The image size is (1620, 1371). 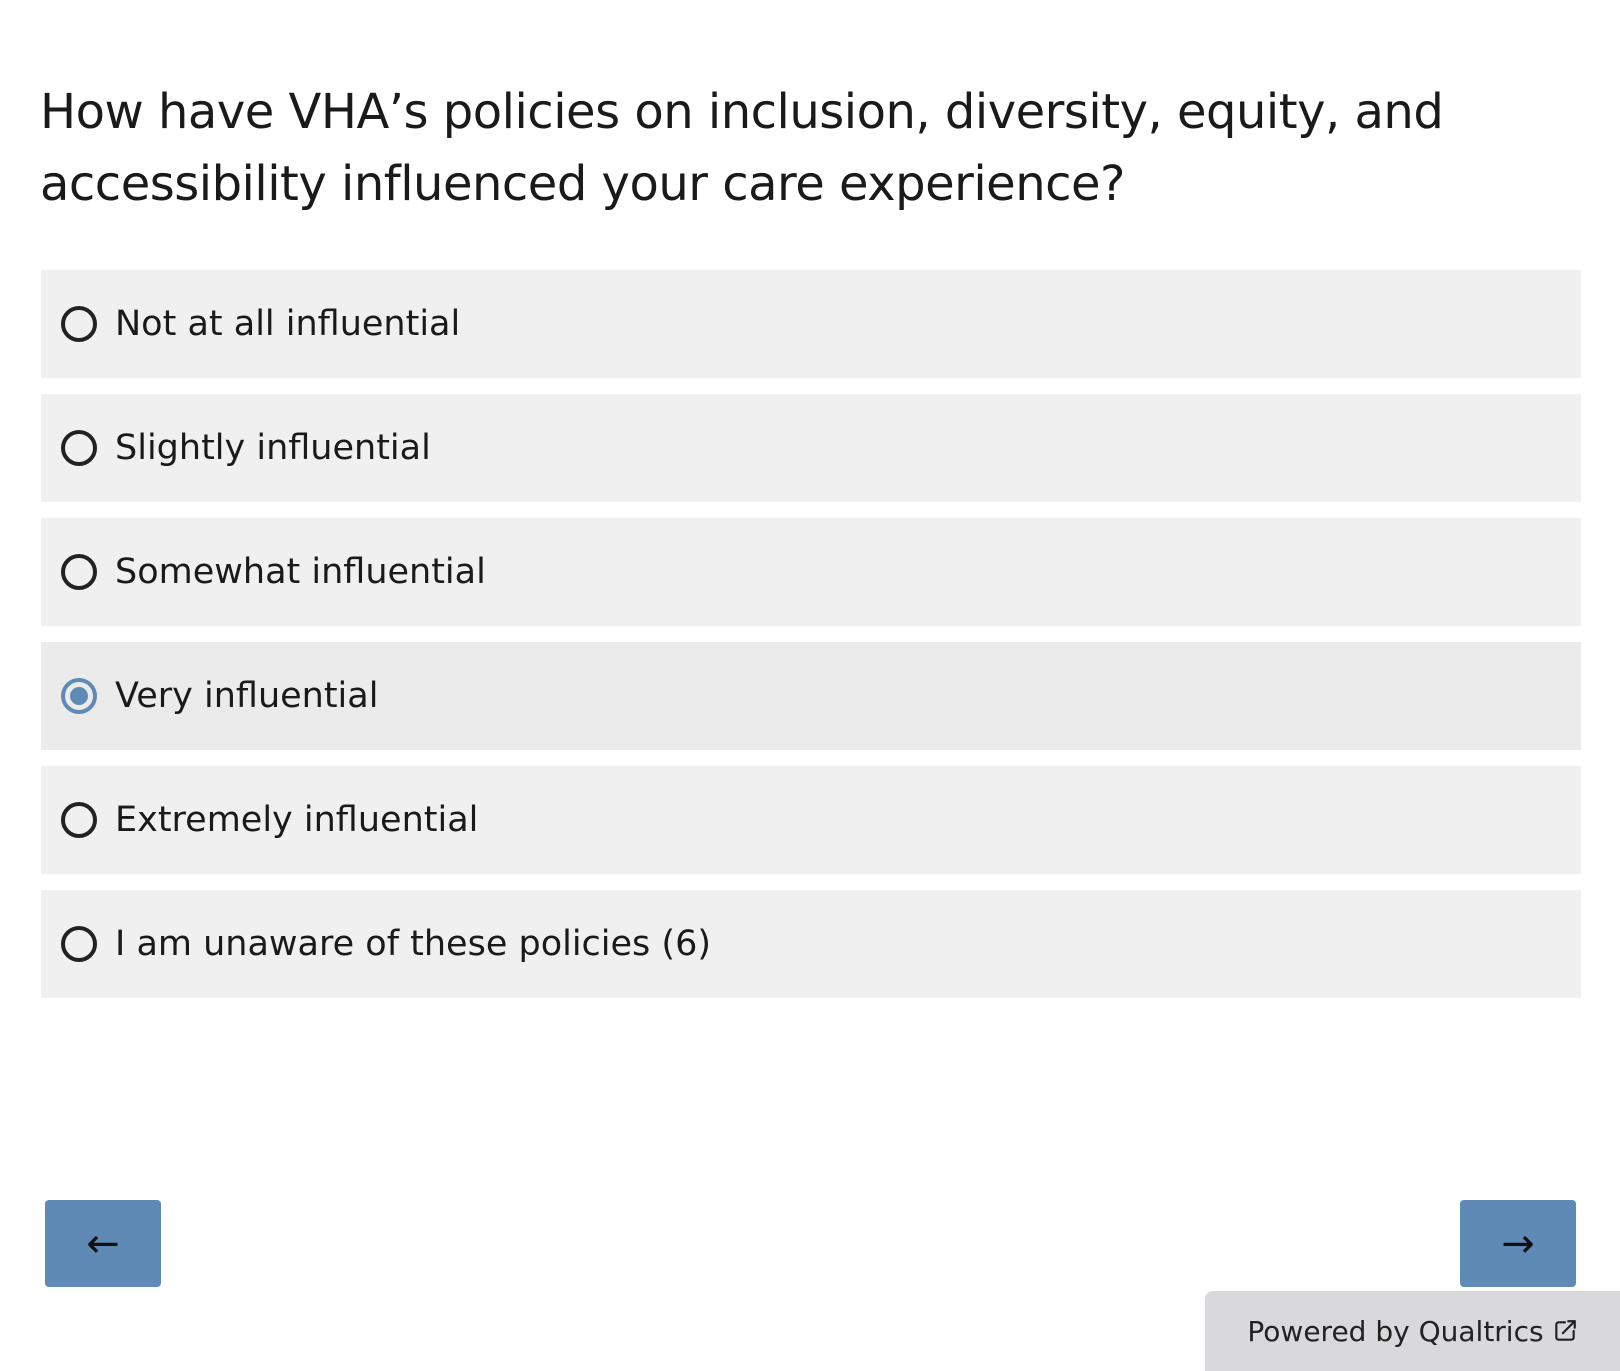 I want to click on choice-very-influential: Very influential, so click(x=811, y=696).